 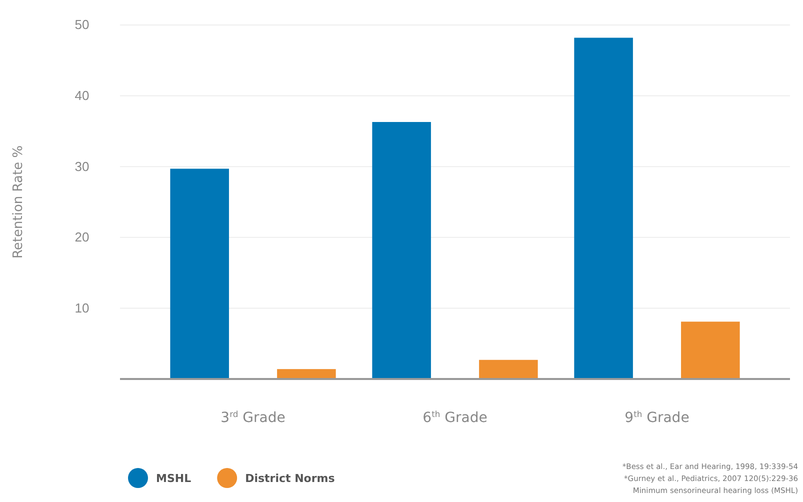 I want to click on x-tick-label: 3$^{rd}$ Grade, so click(x=253, y=417).